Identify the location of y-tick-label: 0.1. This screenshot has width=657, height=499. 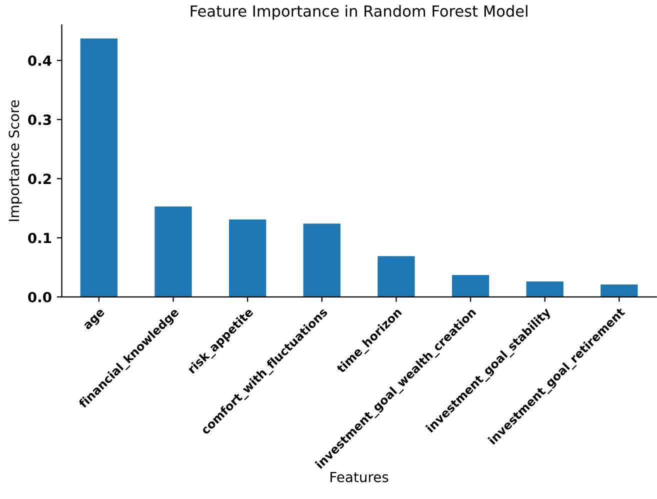
(40, 238).